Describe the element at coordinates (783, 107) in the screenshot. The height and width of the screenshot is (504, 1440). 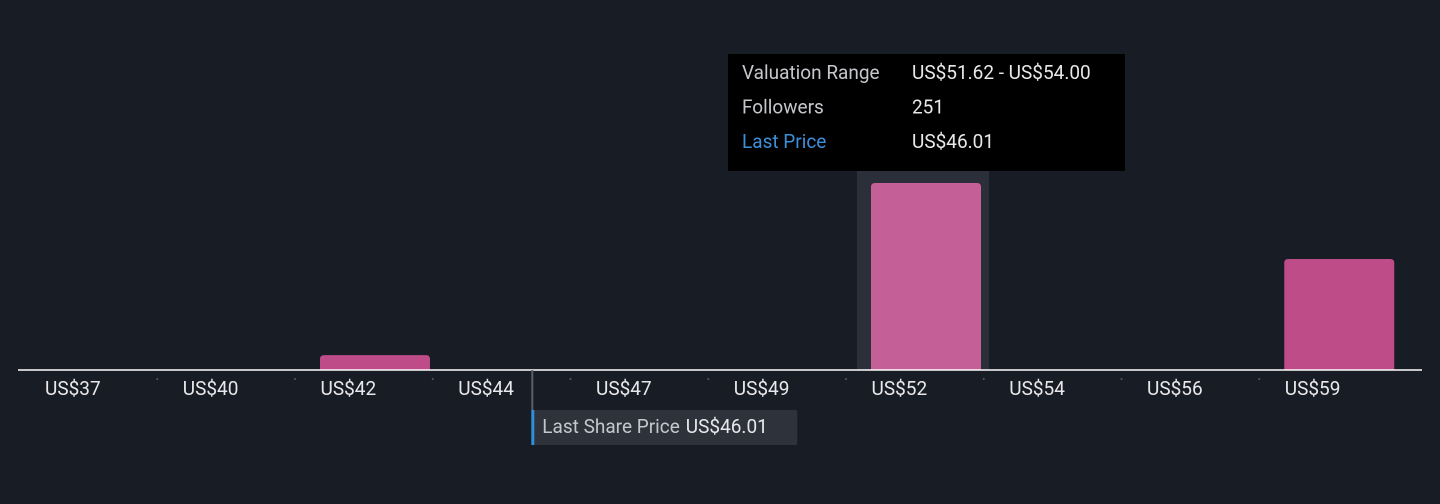
I see `tooltip-key: Followers` at that location.